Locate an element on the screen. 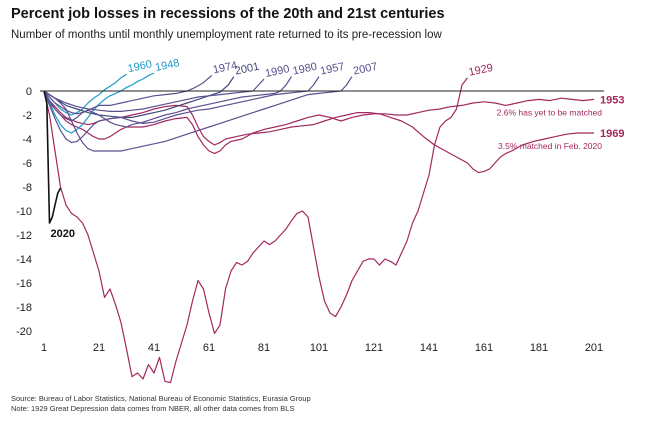 The height and width of the screenshot is (421, 650). y-tick-label: -18 is located at coordinates (24, 308).